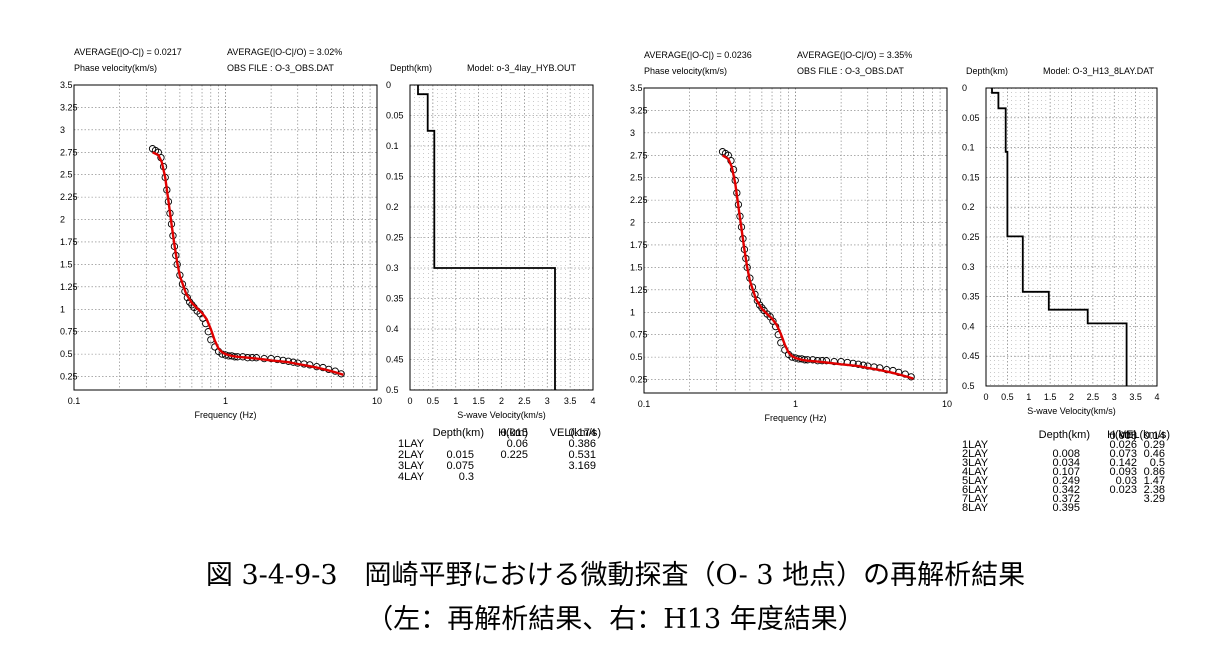 This screenshot has width=1231, height=646. What do you see at coordinates (128, 52) in the screenshot?
I see `avg-abs-diff: AVERAGE(|O-C|) = 0.0217` at bounding box center [128, 52].